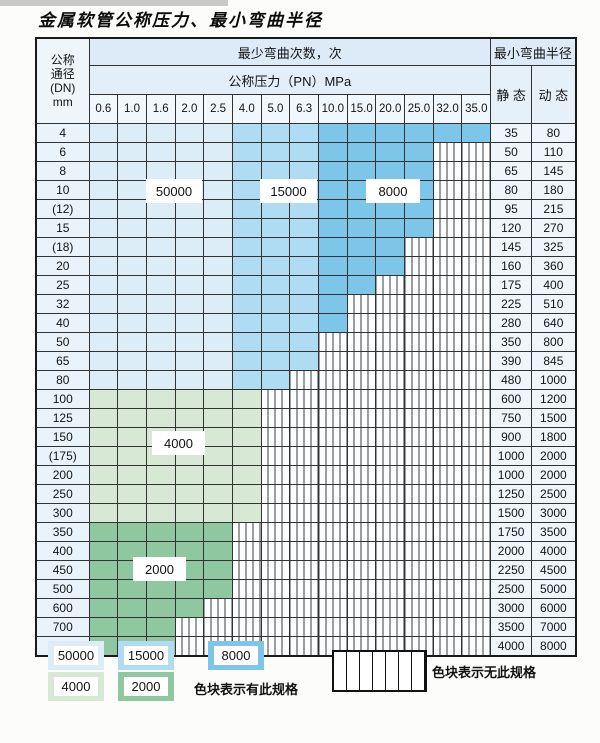 Image resolution: width=600 pixels, height=743 pixels. I want to click on dn-cell: 40, so click(62, 323).